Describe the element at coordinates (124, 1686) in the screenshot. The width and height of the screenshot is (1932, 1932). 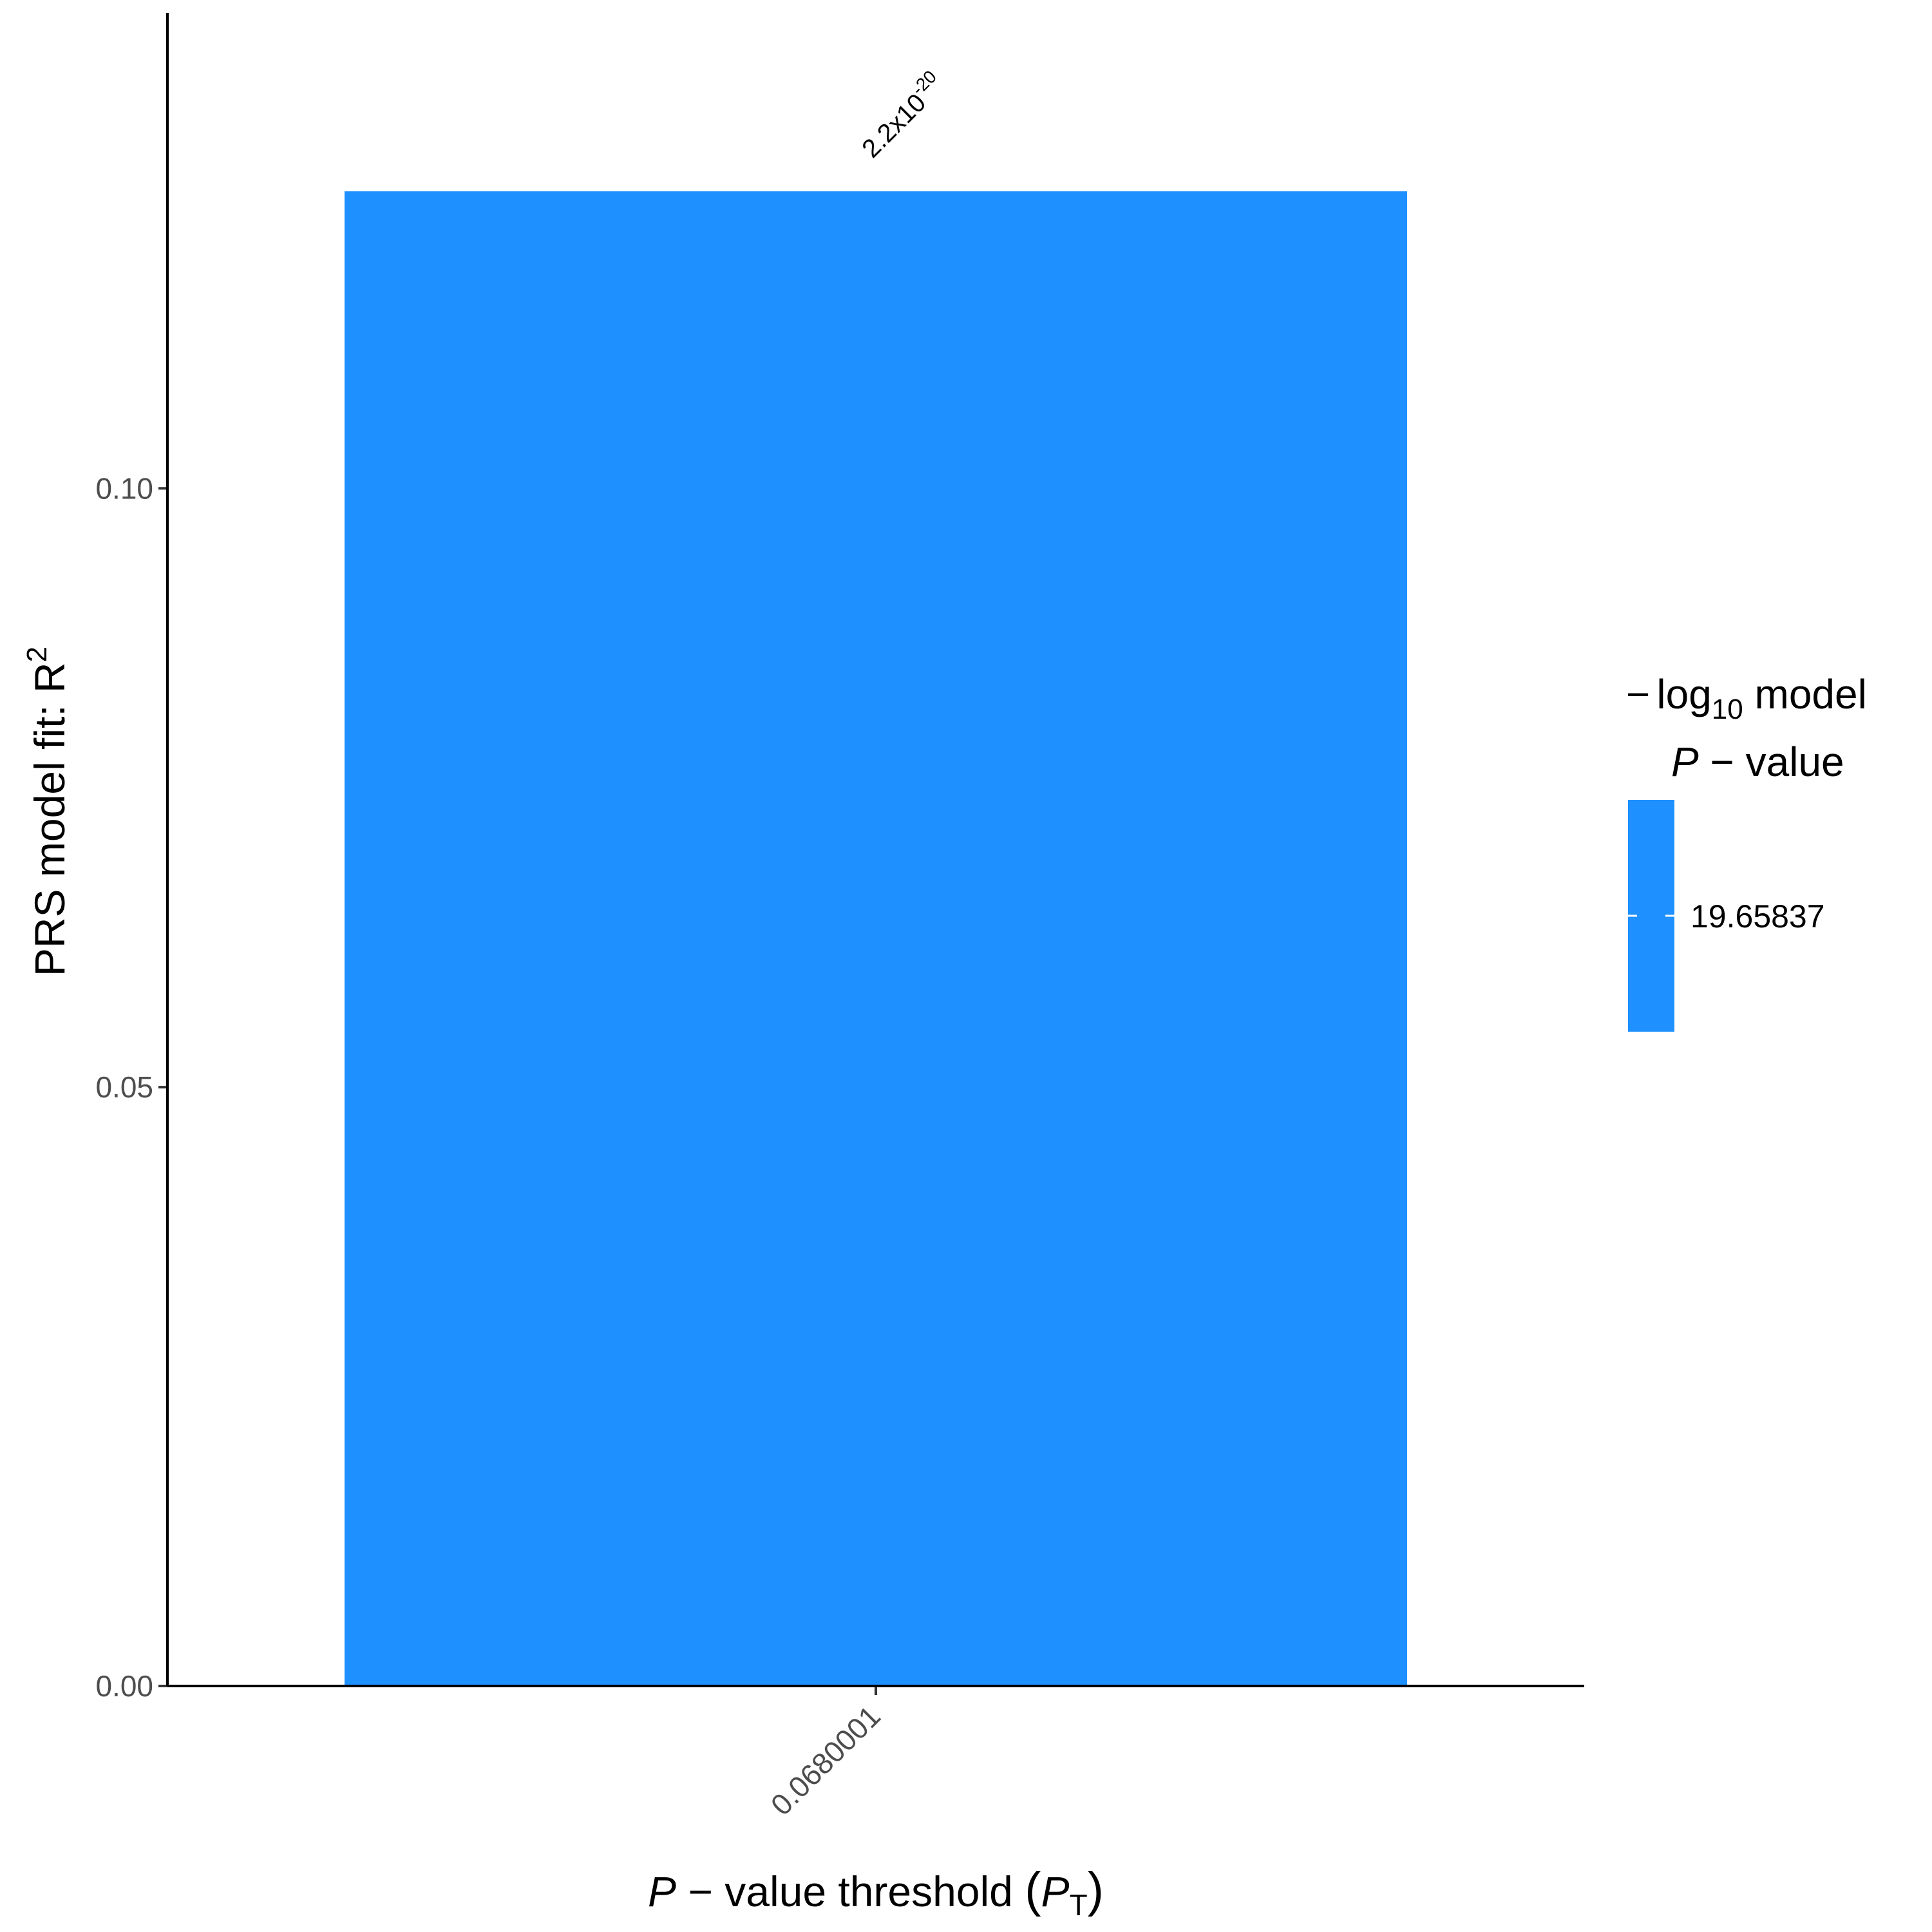
I see `y-tick-label: 0.00` at that location.